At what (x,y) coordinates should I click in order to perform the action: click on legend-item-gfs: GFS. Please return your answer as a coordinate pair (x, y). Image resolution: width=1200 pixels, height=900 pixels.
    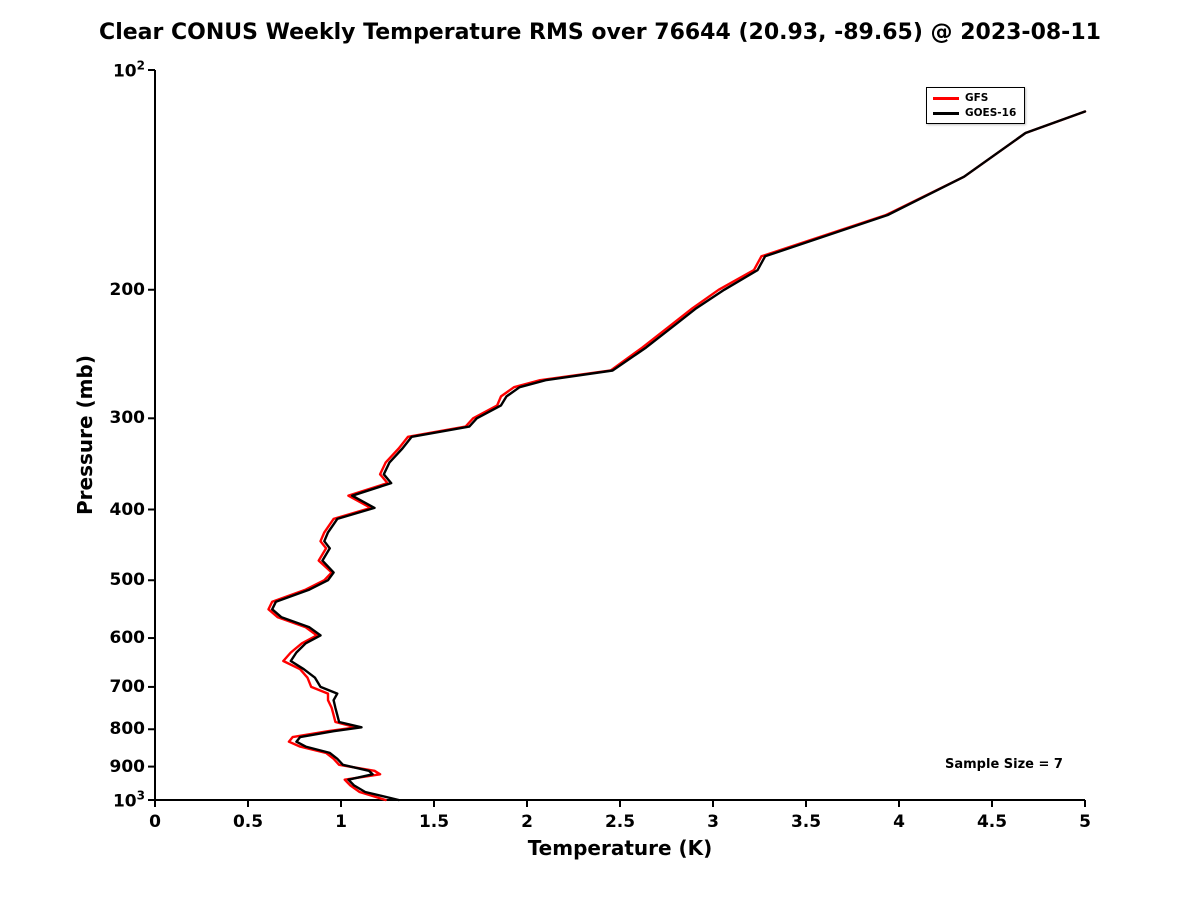
    Looking at the image, I should click on (974, 98).